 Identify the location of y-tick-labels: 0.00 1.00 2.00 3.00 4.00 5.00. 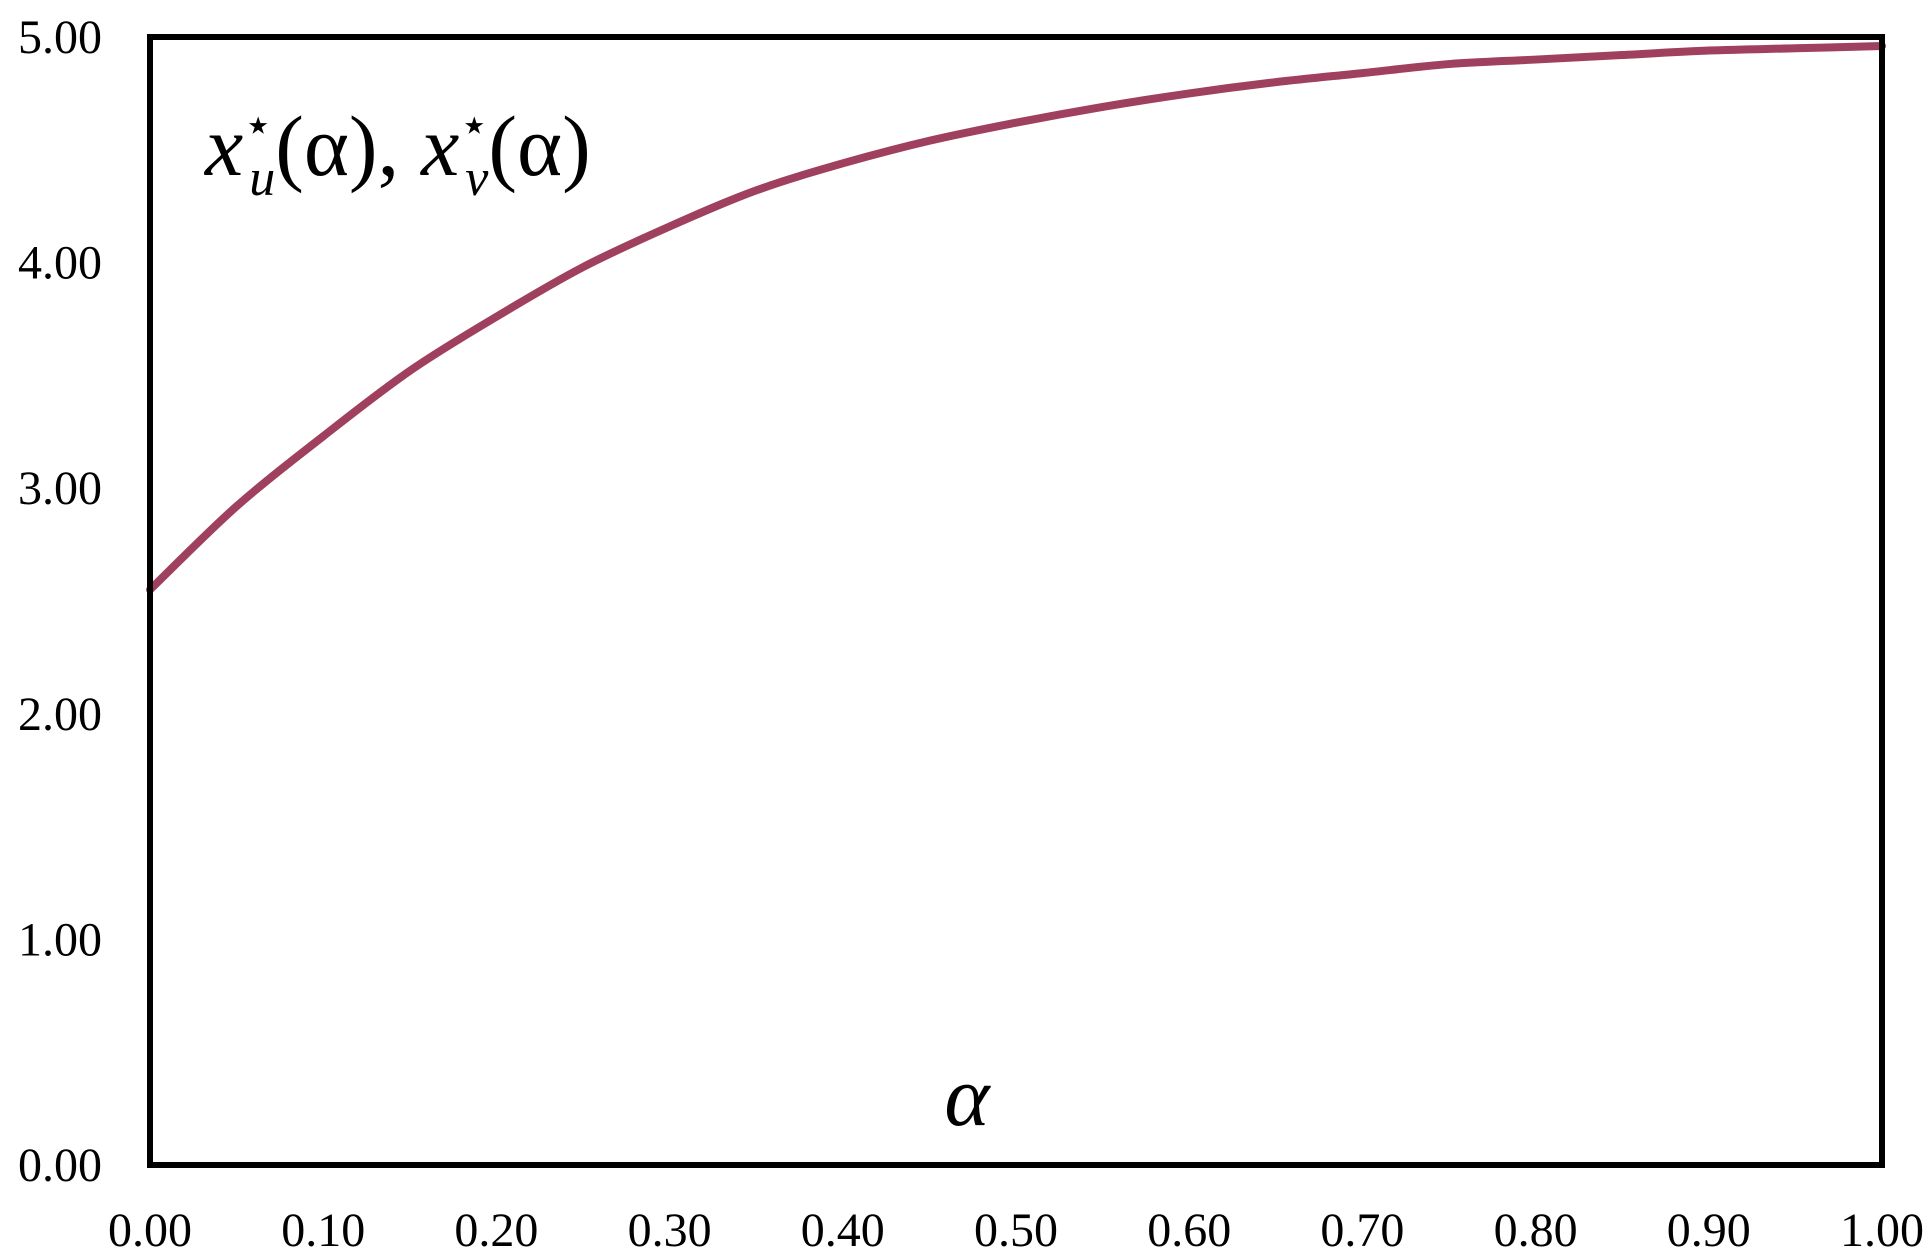
(60, 601).